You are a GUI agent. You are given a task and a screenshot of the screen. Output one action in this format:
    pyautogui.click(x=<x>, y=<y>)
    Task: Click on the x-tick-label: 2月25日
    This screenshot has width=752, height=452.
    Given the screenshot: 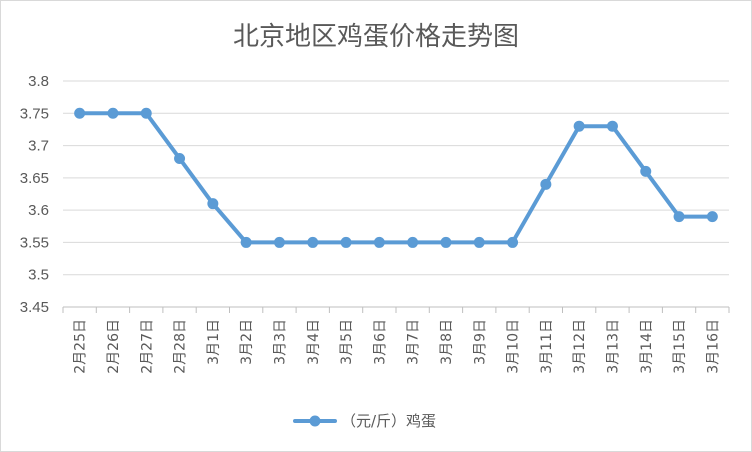 What is the action you would take?
    pyautogui.click(x=81, y=346)
    